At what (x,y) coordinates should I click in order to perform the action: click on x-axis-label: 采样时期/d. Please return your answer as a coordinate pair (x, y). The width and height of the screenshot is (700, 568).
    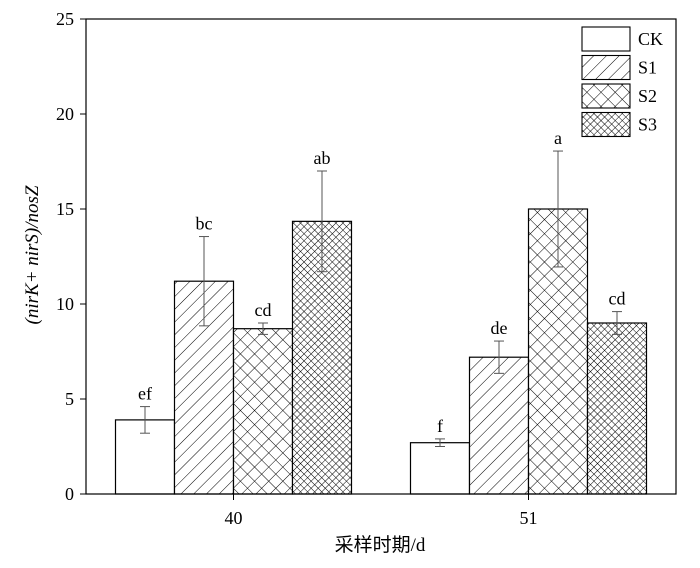
    Looking at the image, I should click on (380, 545).